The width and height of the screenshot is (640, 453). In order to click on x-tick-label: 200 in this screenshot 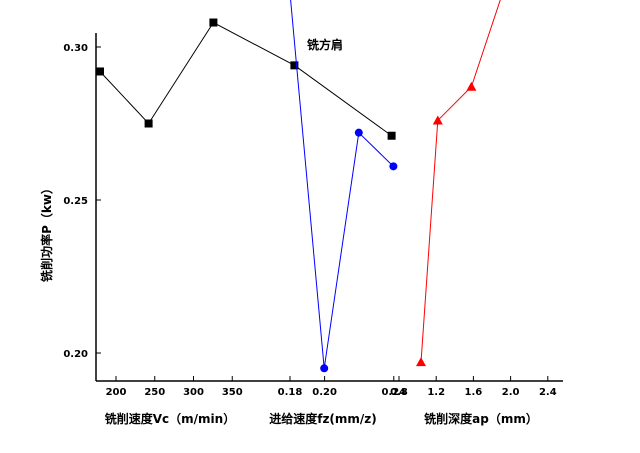, I will do `click(116, 392)`.